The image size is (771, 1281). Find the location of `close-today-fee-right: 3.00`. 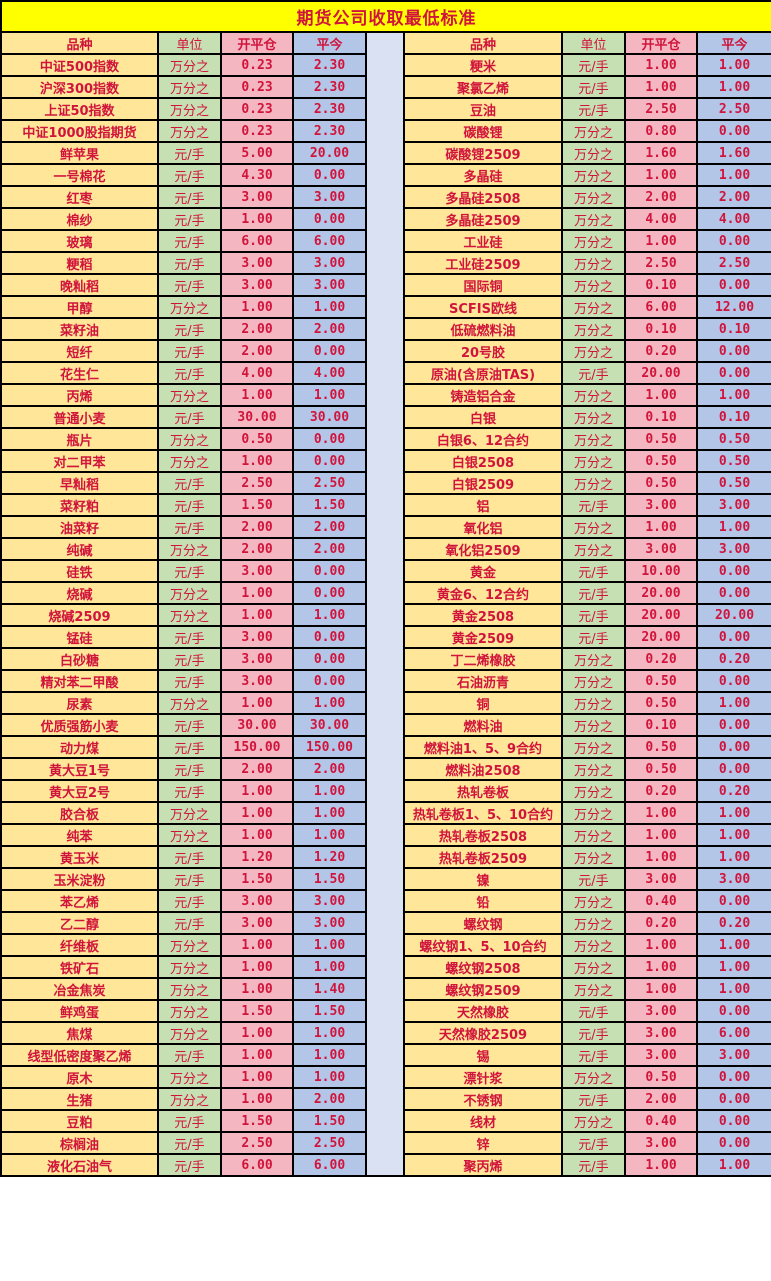

close-today-fee-right: 3.00 is located at coordinates (733, 1055).